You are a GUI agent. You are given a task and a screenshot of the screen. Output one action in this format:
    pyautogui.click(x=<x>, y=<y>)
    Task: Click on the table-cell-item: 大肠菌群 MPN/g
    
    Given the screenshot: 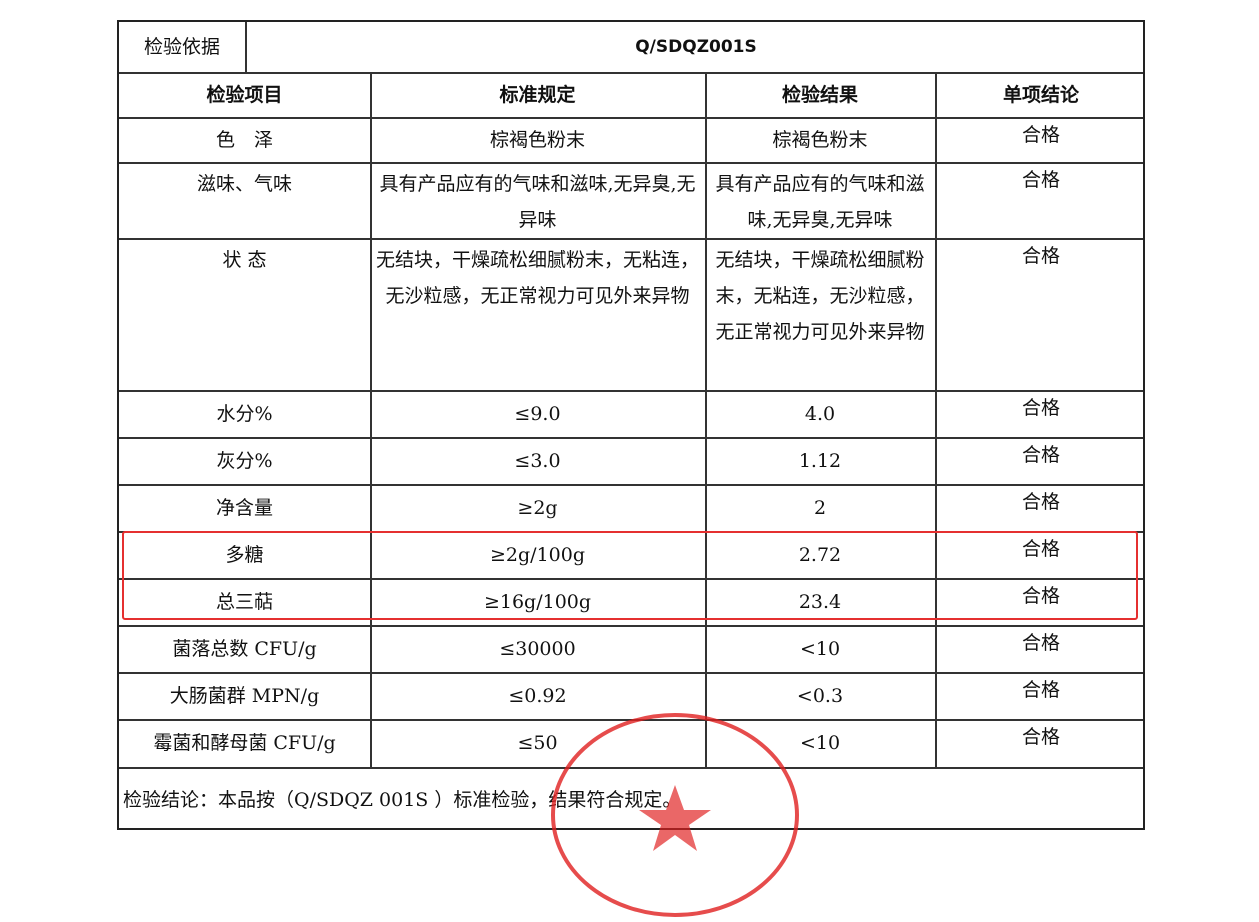 What is the action you would take?
    pyautogui.click(x=244, y=695)
    